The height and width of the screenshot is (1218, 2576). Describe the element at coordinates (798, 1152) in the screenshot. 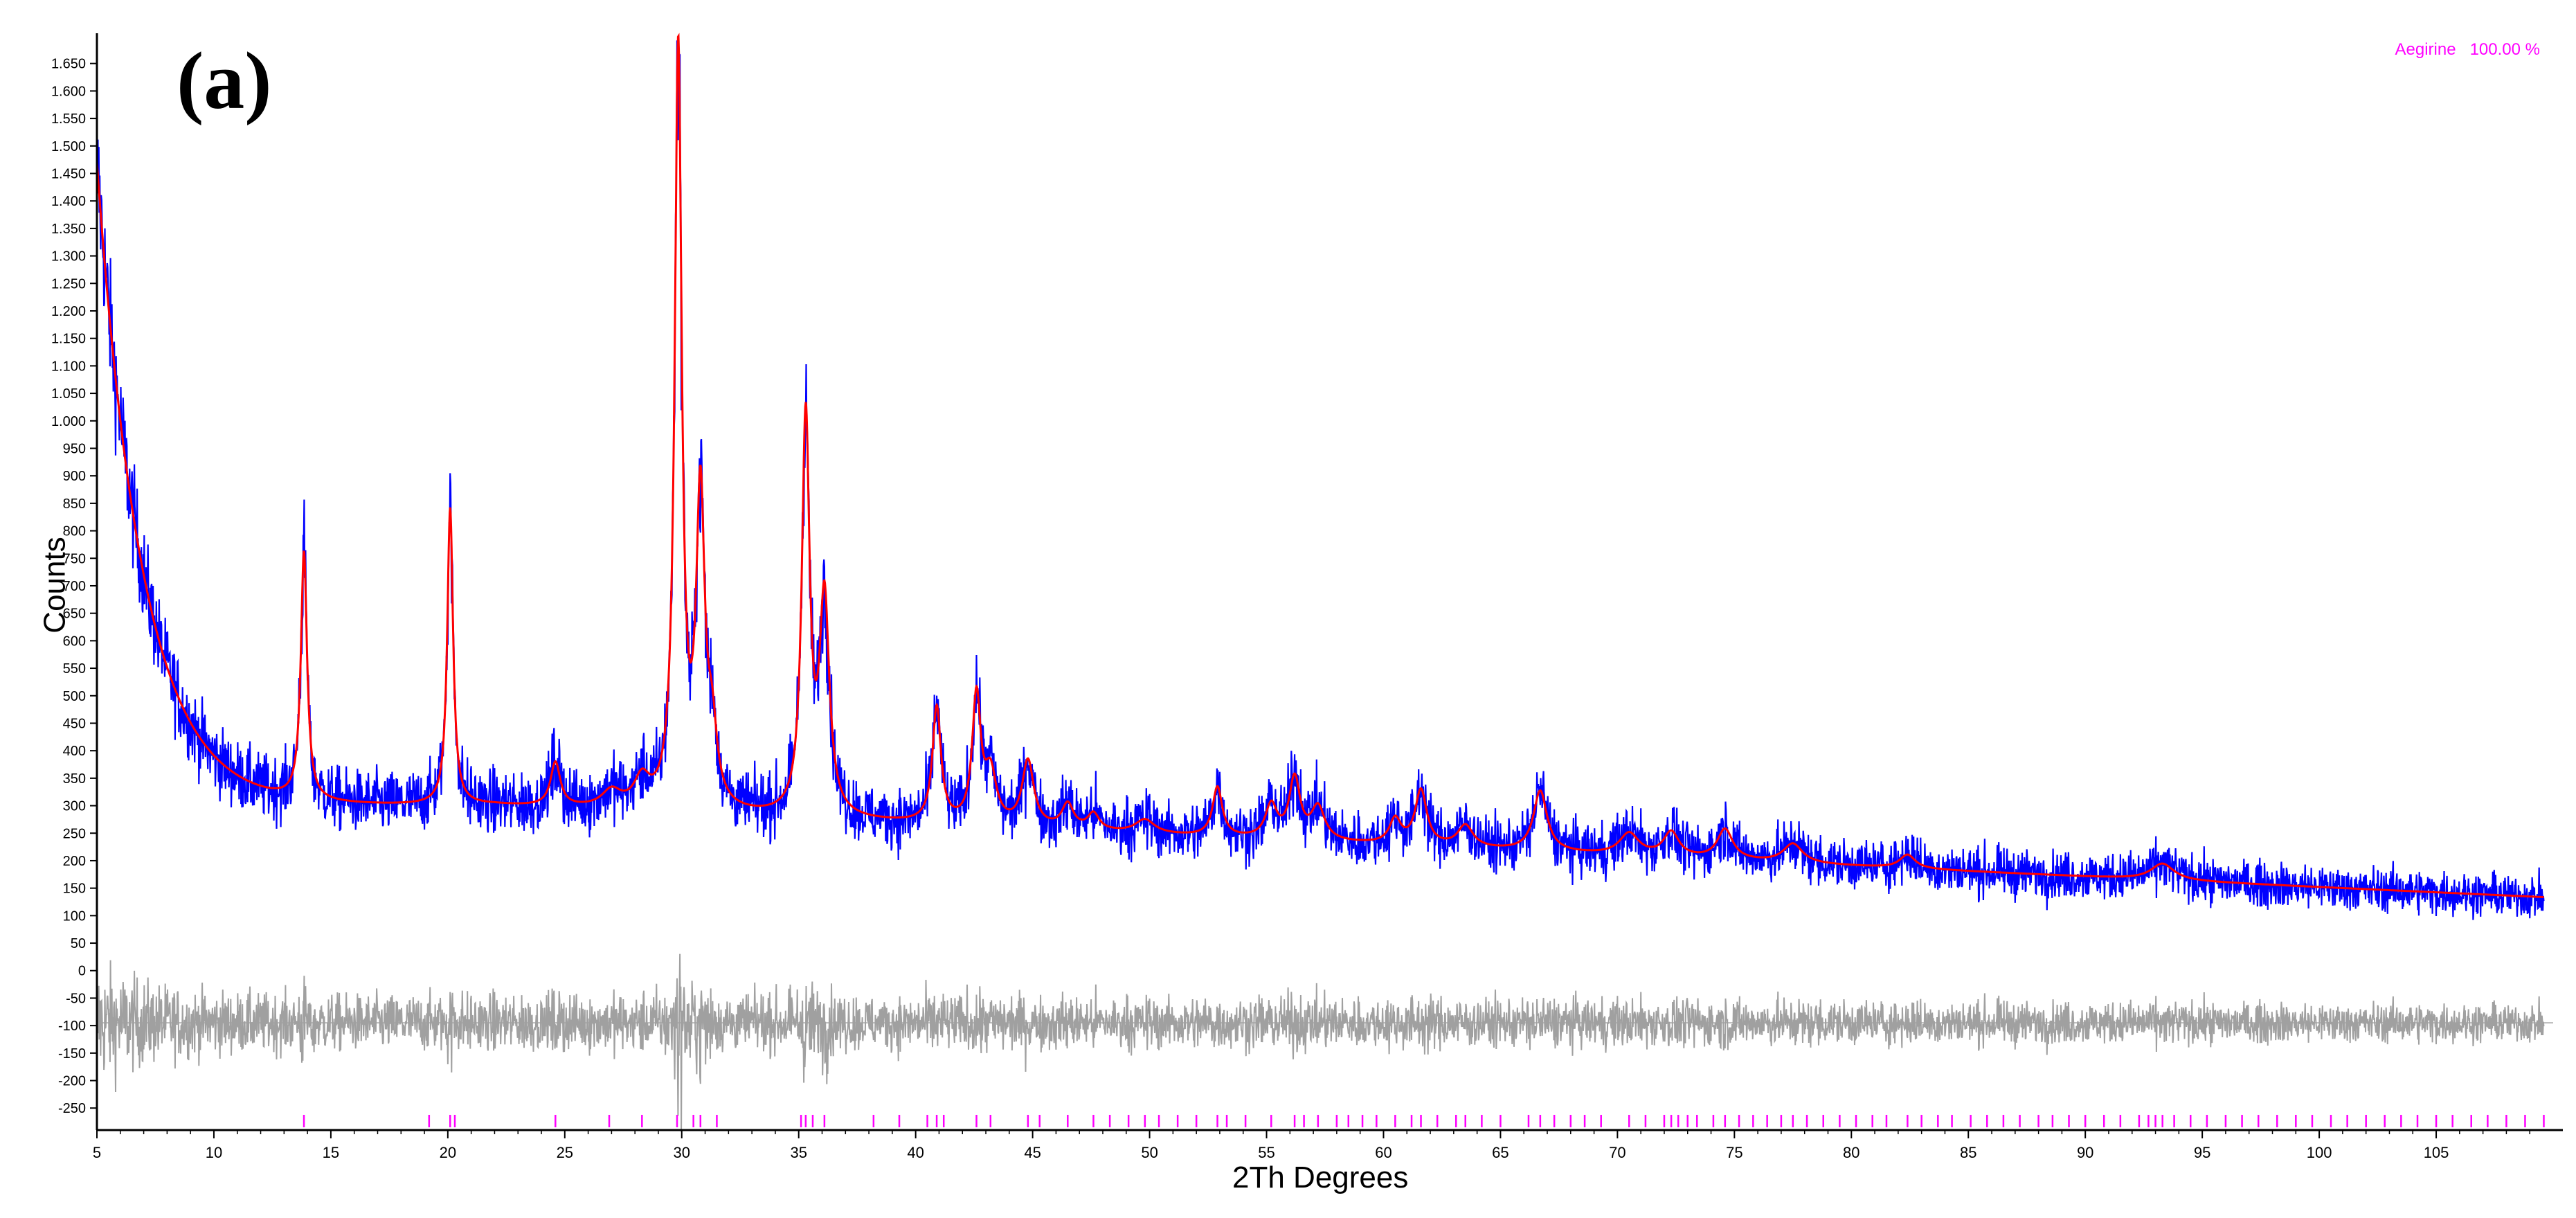

I see `x-tick-label: 35` at that location.